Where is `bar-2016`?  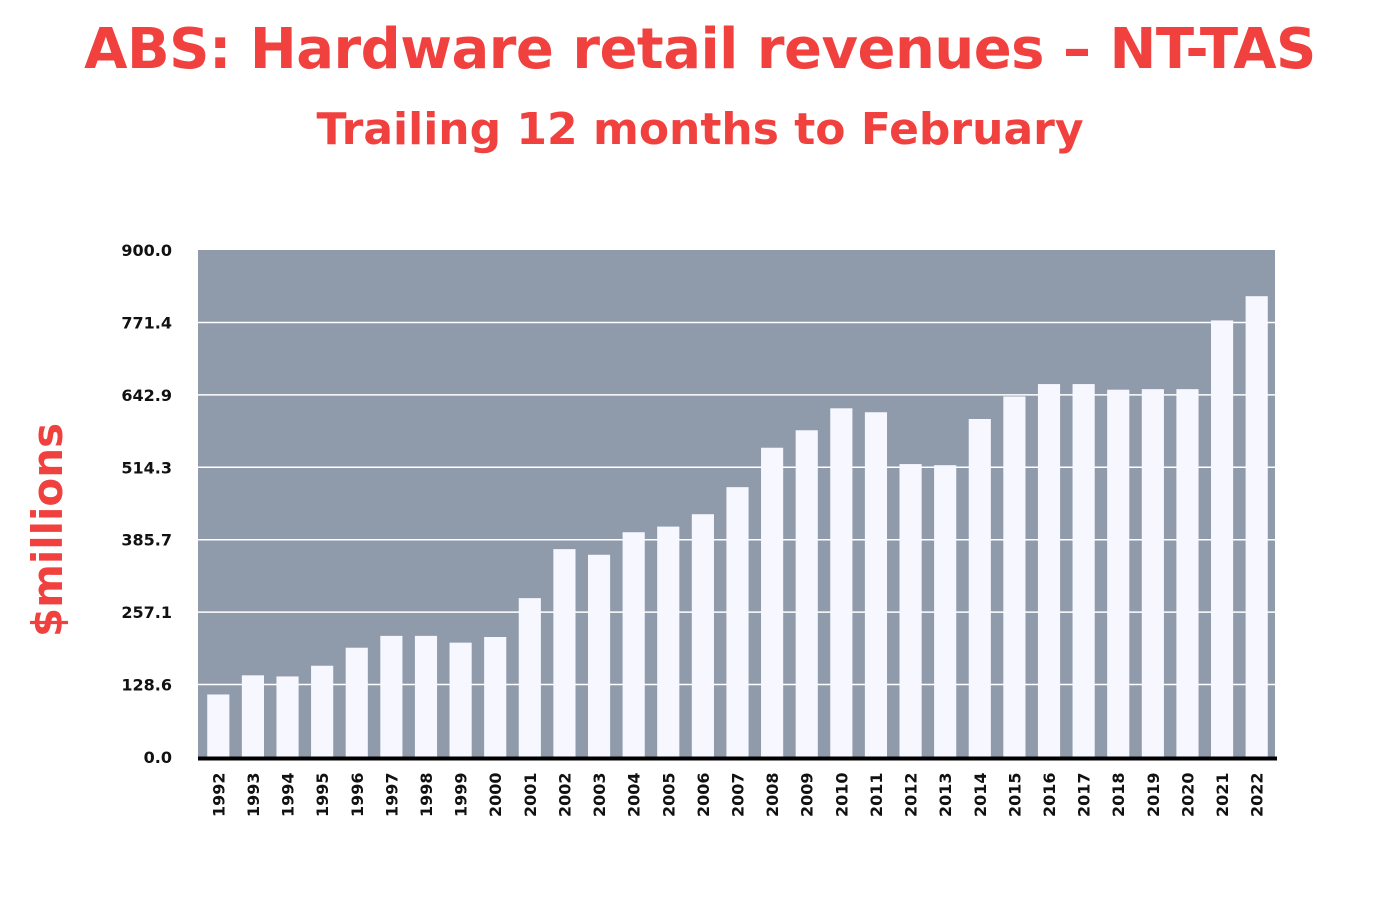 bar-2016 is located at coordinates (1049, 570).